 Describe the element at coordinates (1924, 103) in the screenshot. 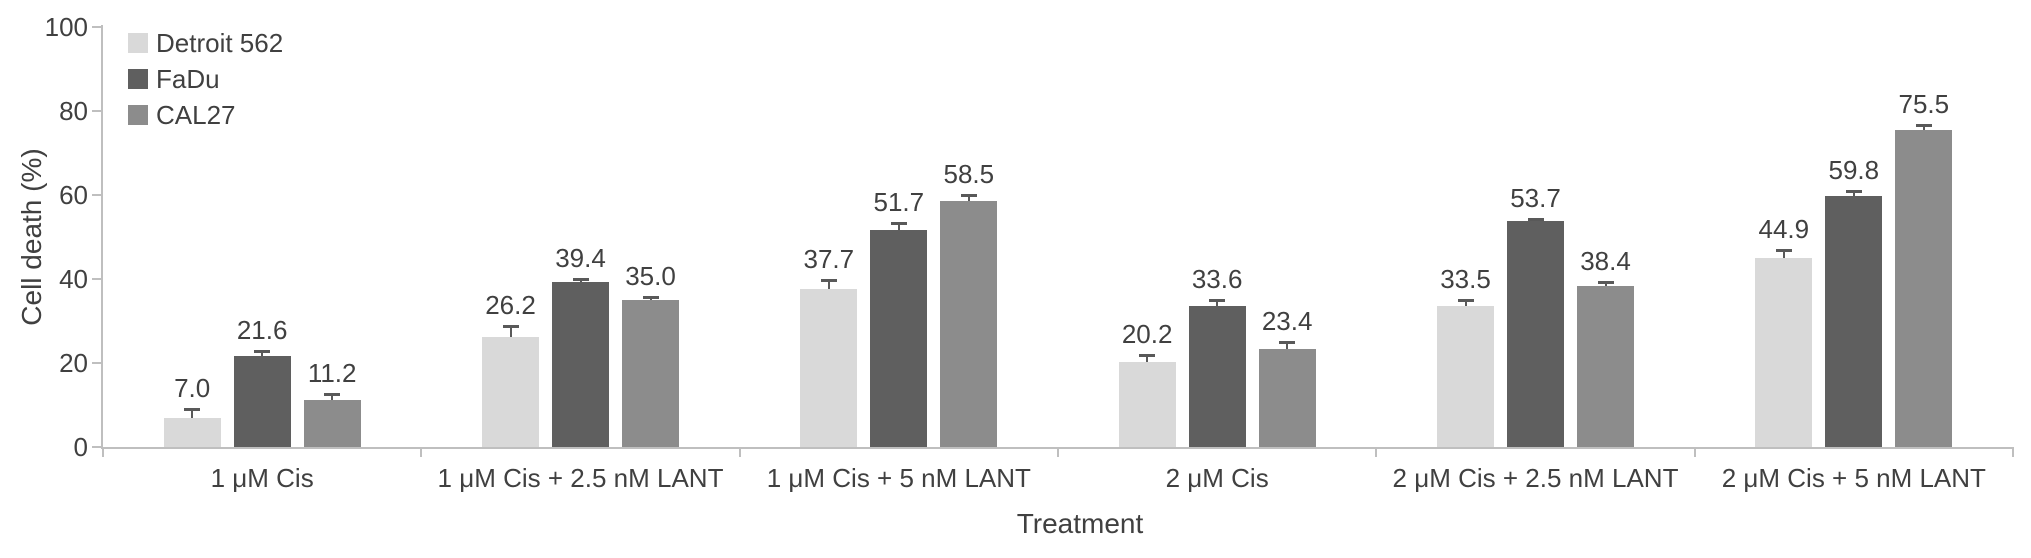

I see `value-label: 75.5` at that location.